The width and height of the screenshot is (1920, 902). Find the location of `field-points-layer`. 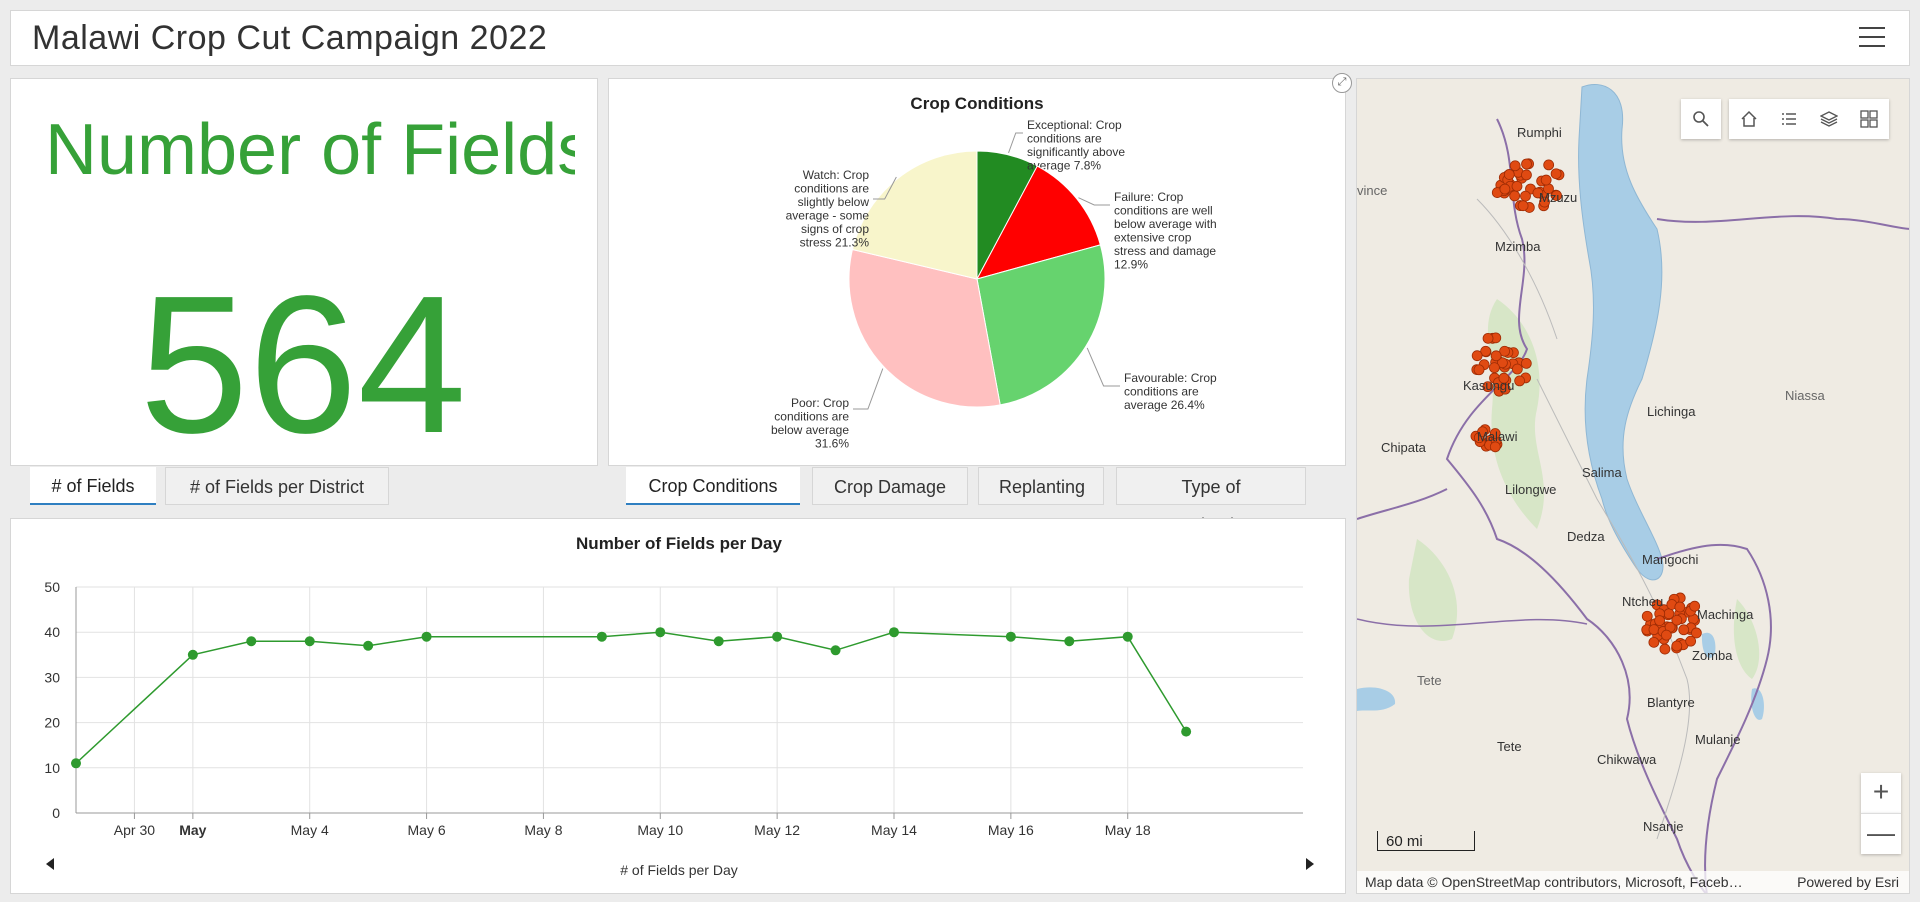

field-points-layer is located at coordinates (1586, 406).